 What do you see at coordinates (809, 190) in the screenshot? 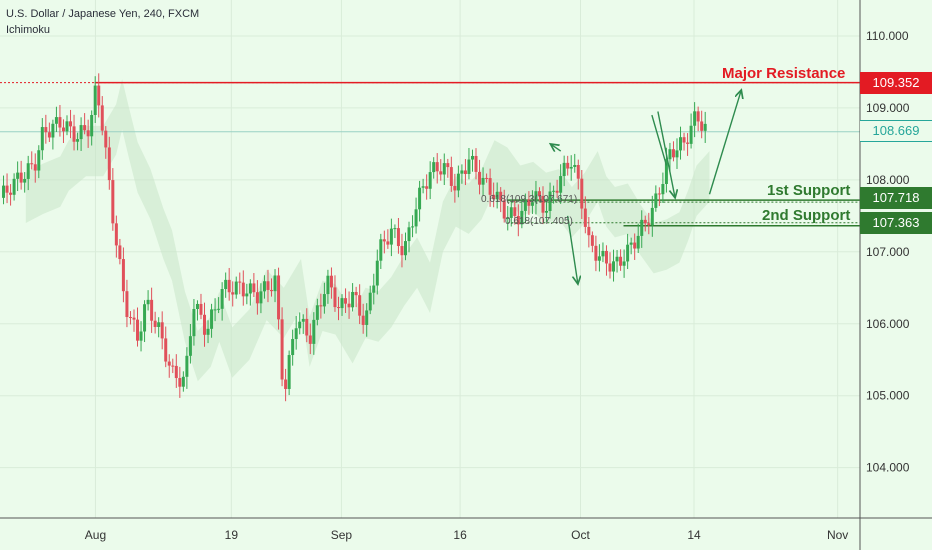
I see `first-support-label: 1st Support` at bounding box center [809, 190].